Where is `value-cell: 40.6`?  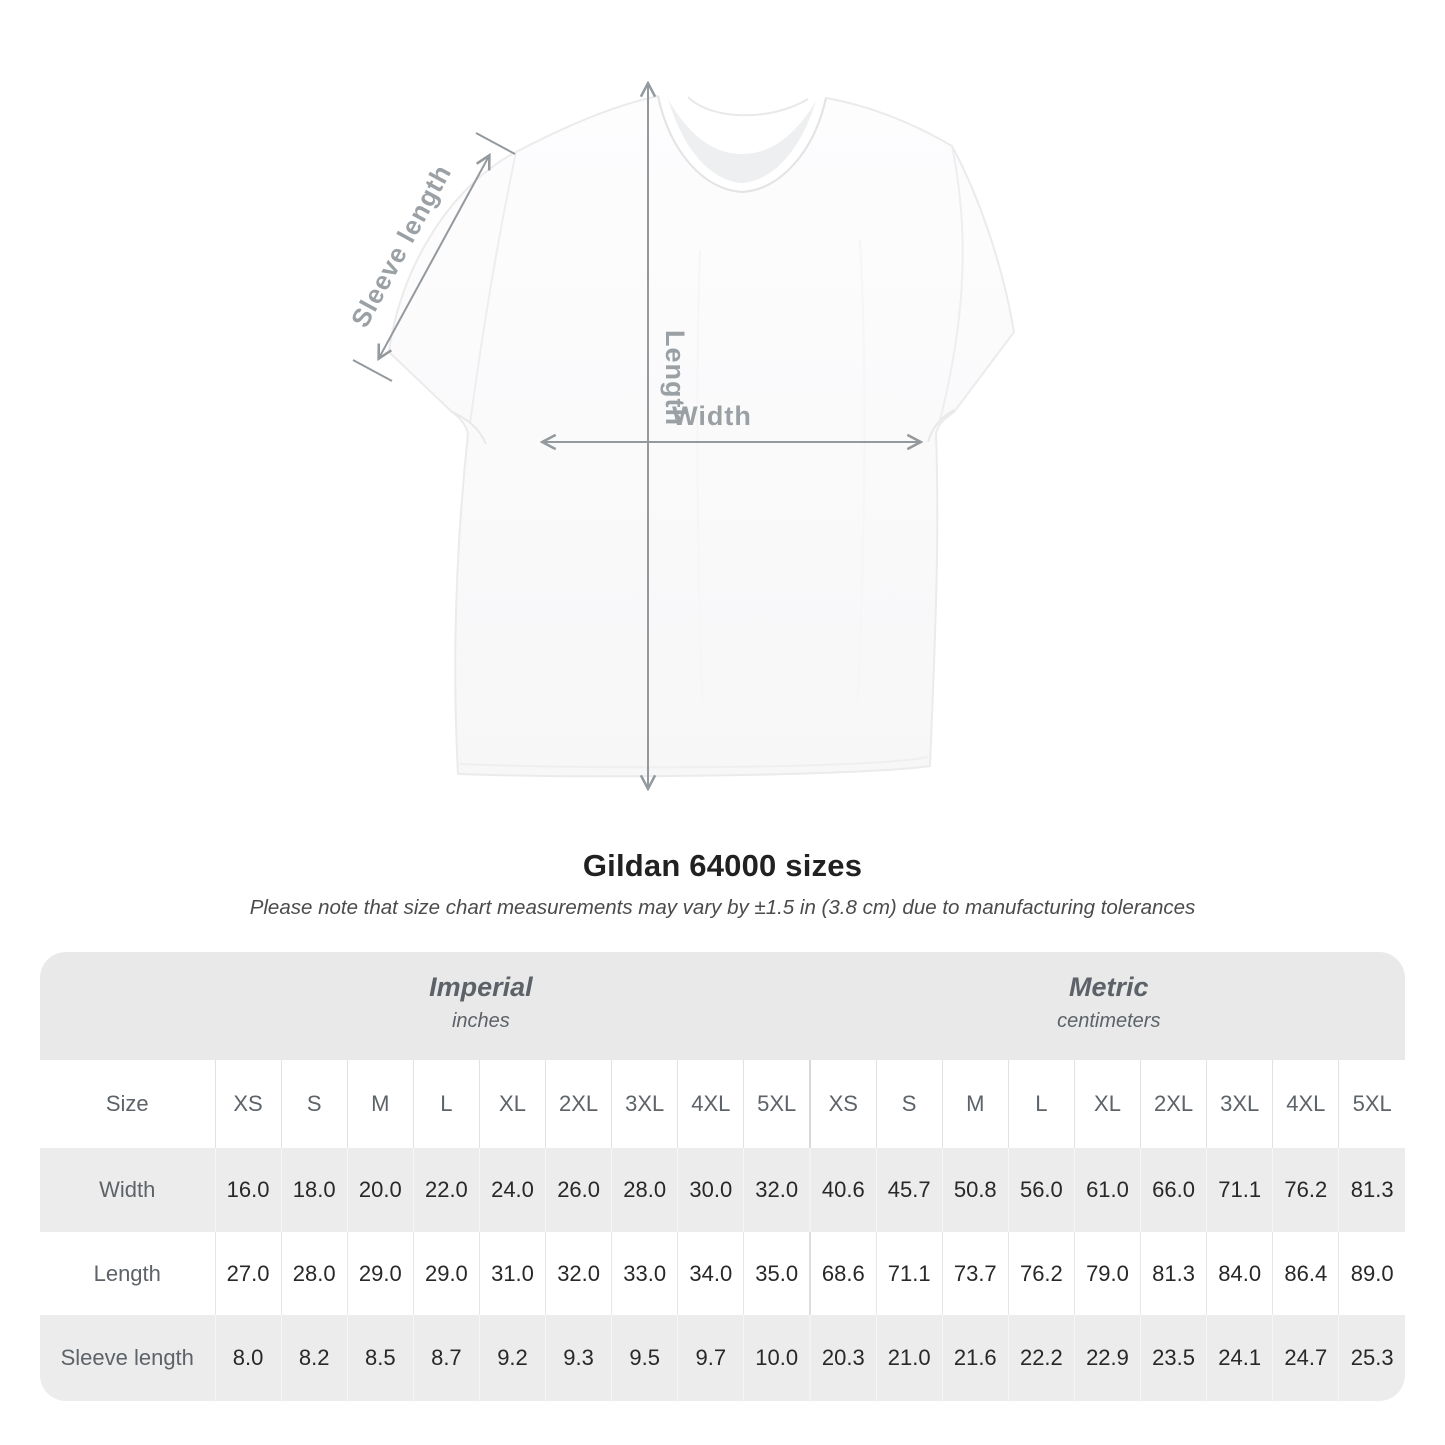 value-cell: 40.6 is located at coordinates (842, 1190).